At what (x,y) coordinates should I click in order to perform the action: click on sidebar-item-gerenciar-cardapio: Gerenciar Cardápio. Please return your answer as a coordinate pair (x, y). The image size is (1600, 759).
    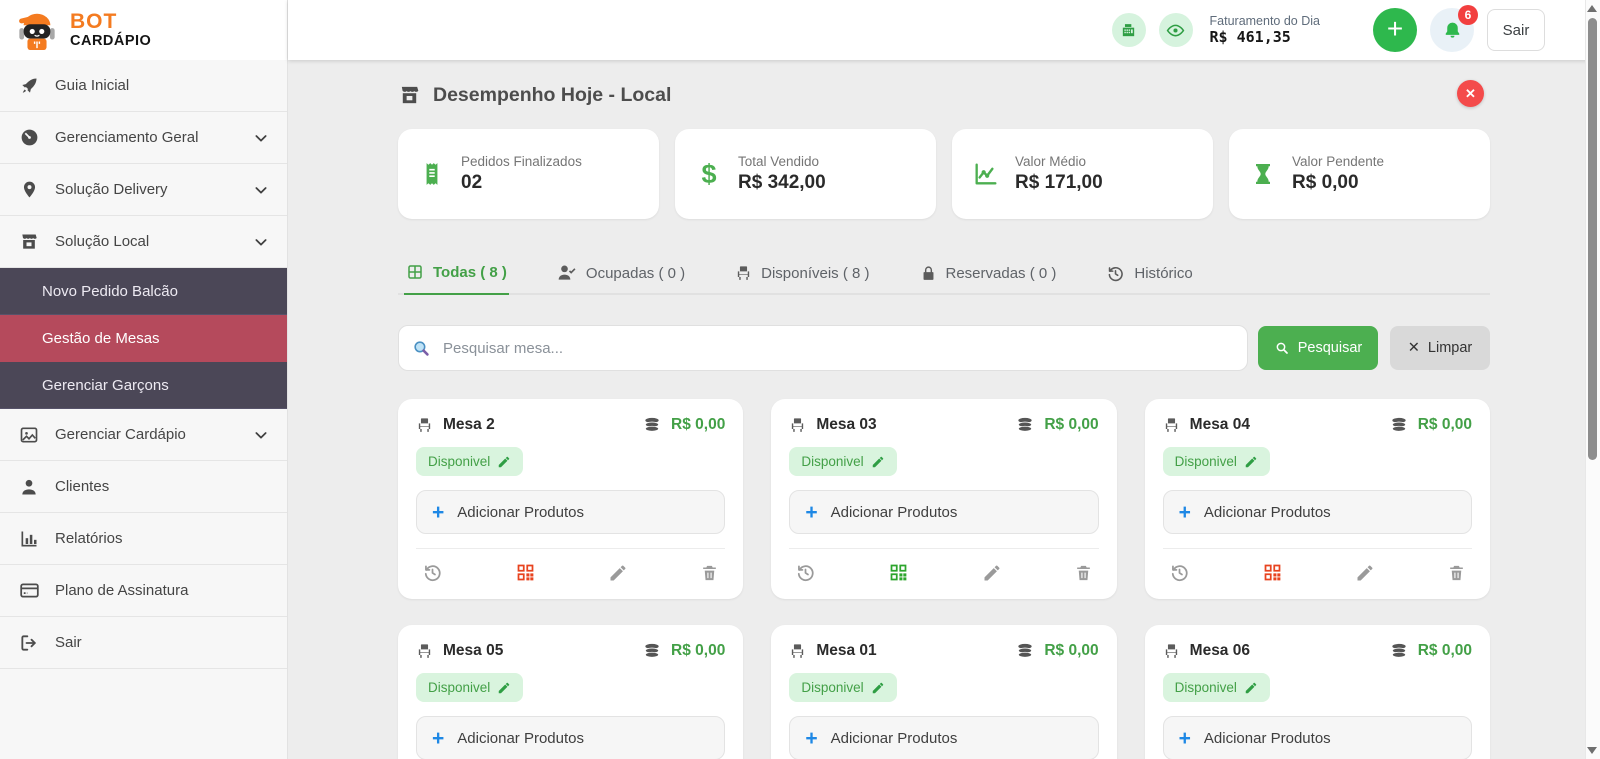
    Looking at the image, I should click on (143, 435).